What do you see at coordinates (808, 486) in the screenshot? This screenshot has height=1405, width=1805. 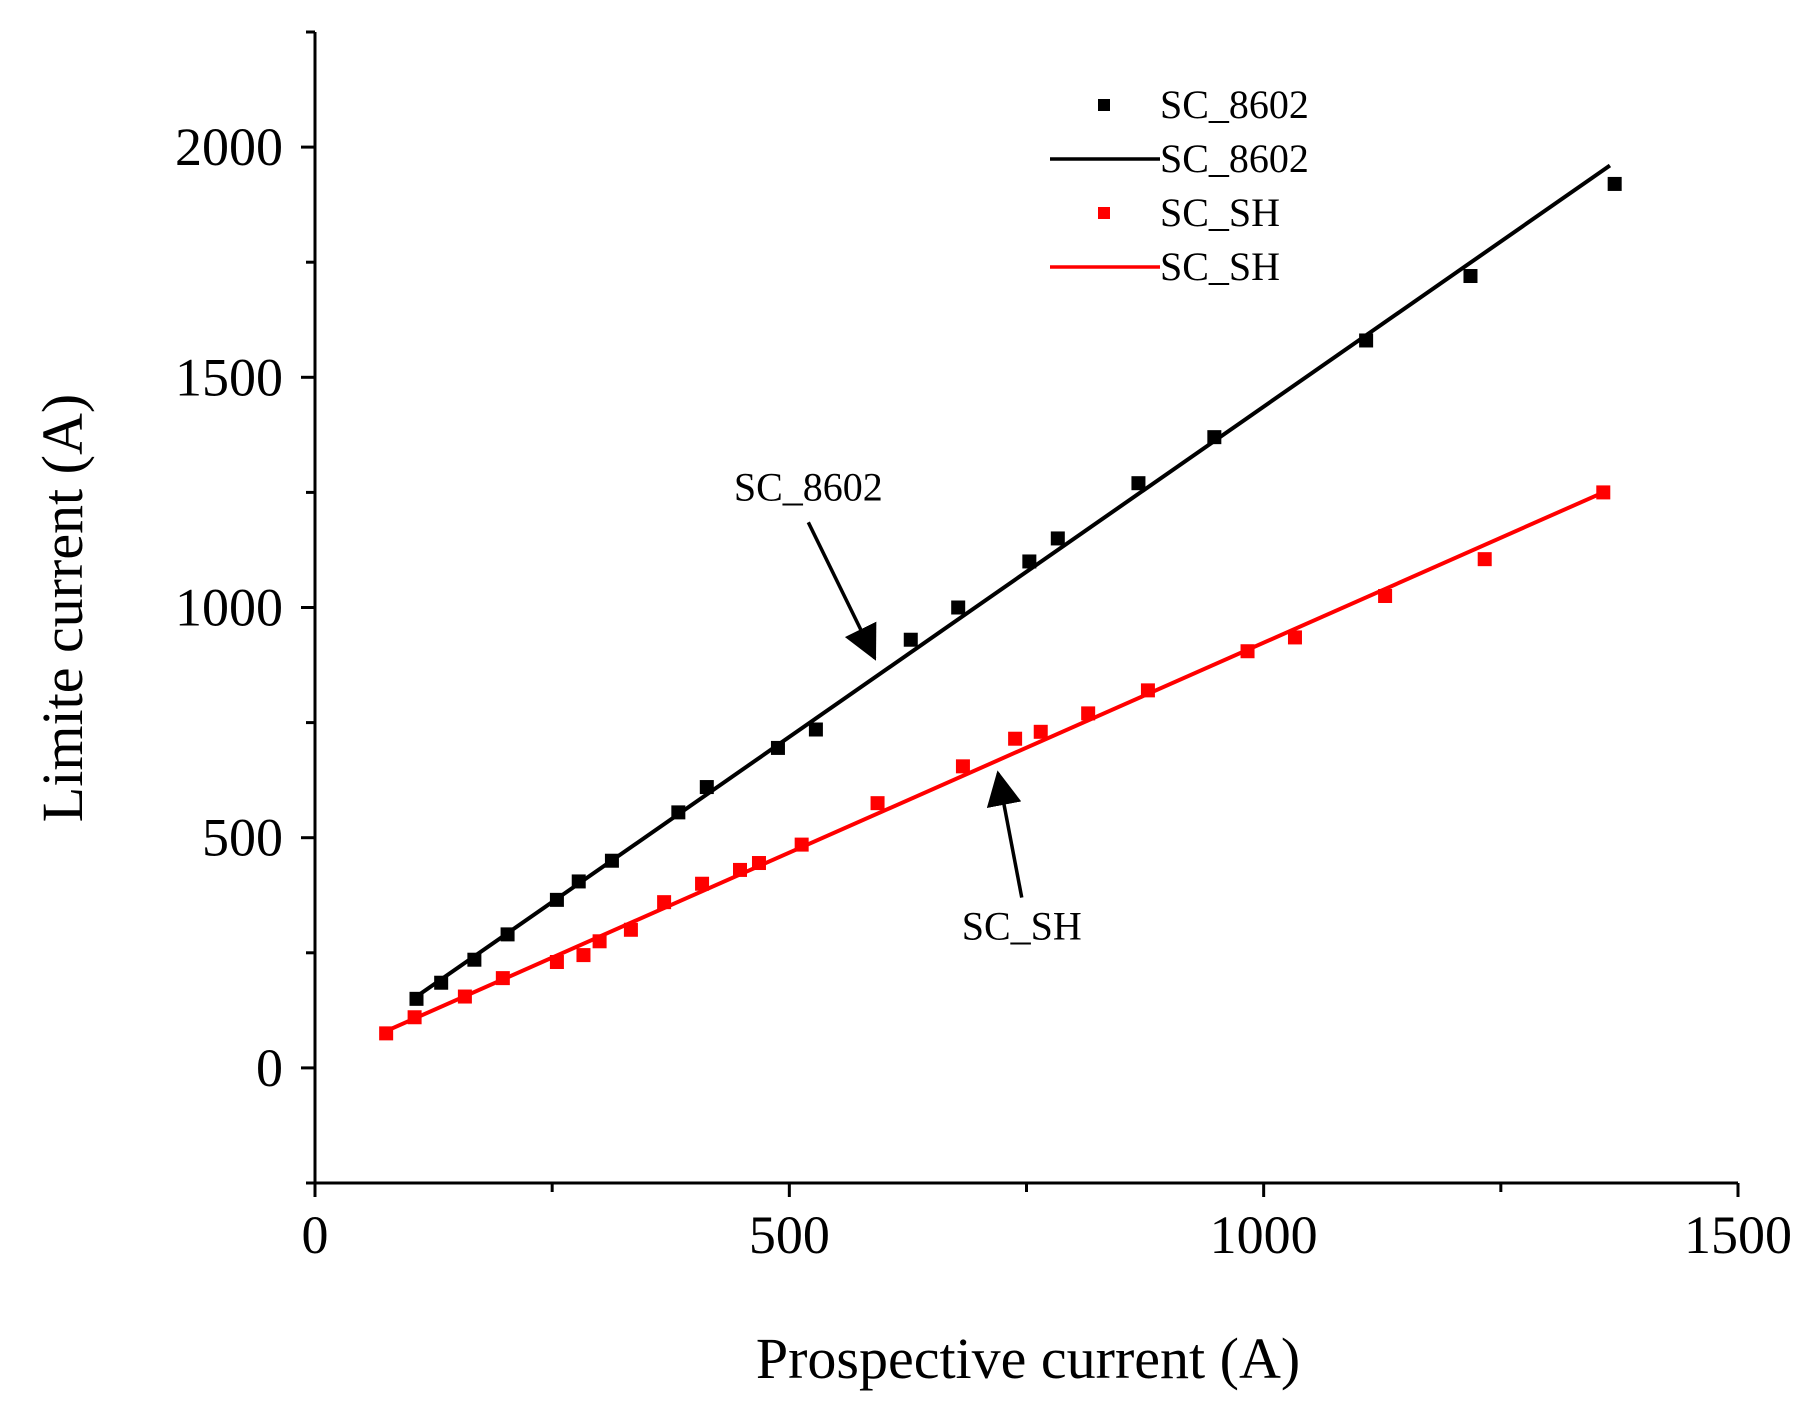 I see `annotation-label: SC_8602` at bounding box center [808, 486].